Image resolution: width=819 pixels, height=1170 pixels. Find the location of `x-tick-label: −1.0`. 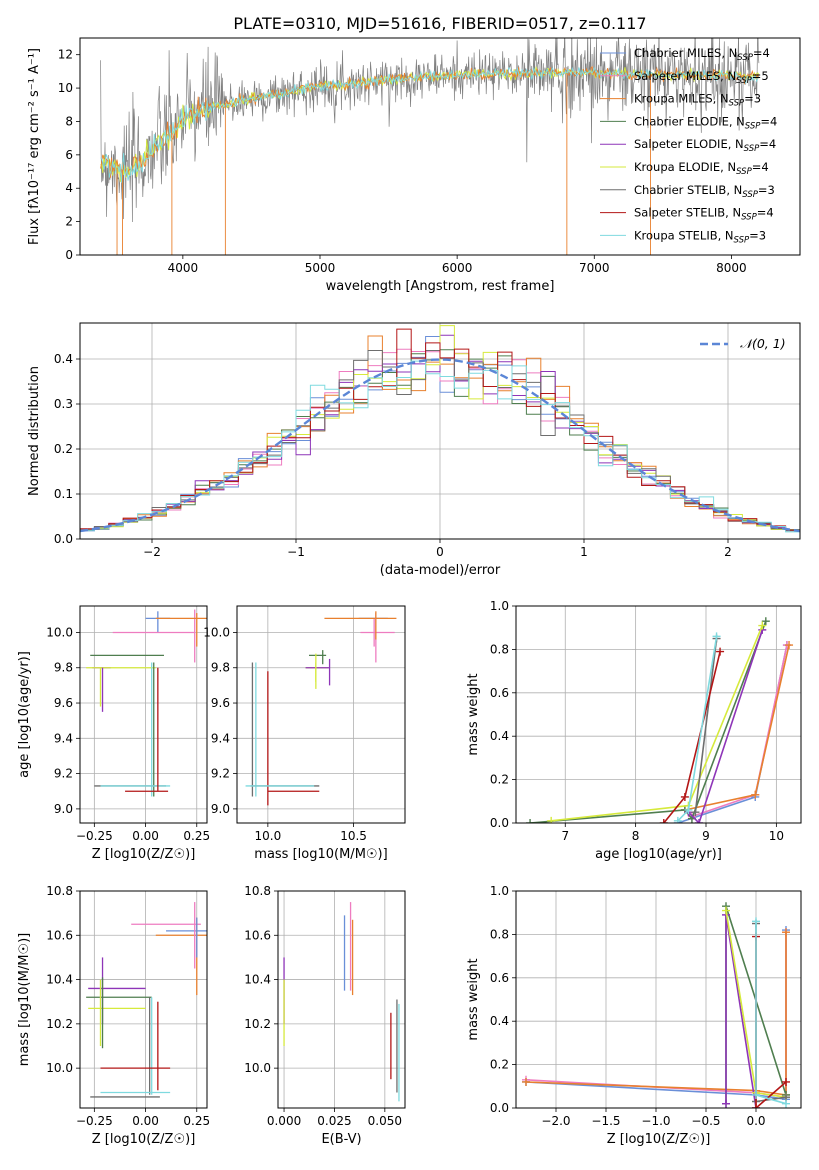

x-tick-label: −1.0 is located at coordinates (655, 1121).